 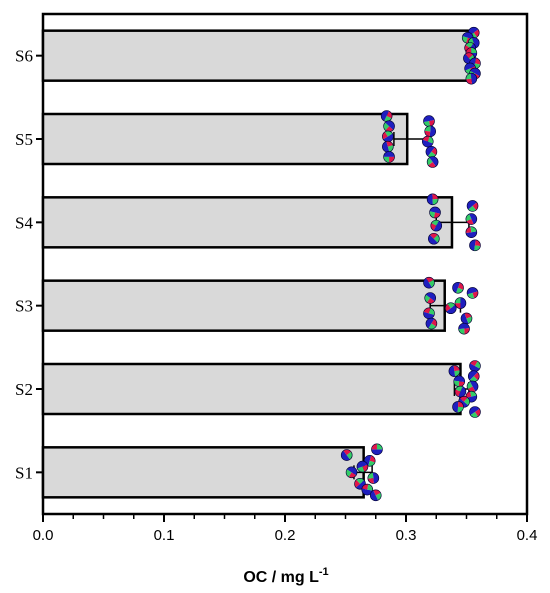 I want to click on bar-s2, so click(x=251, y=389).